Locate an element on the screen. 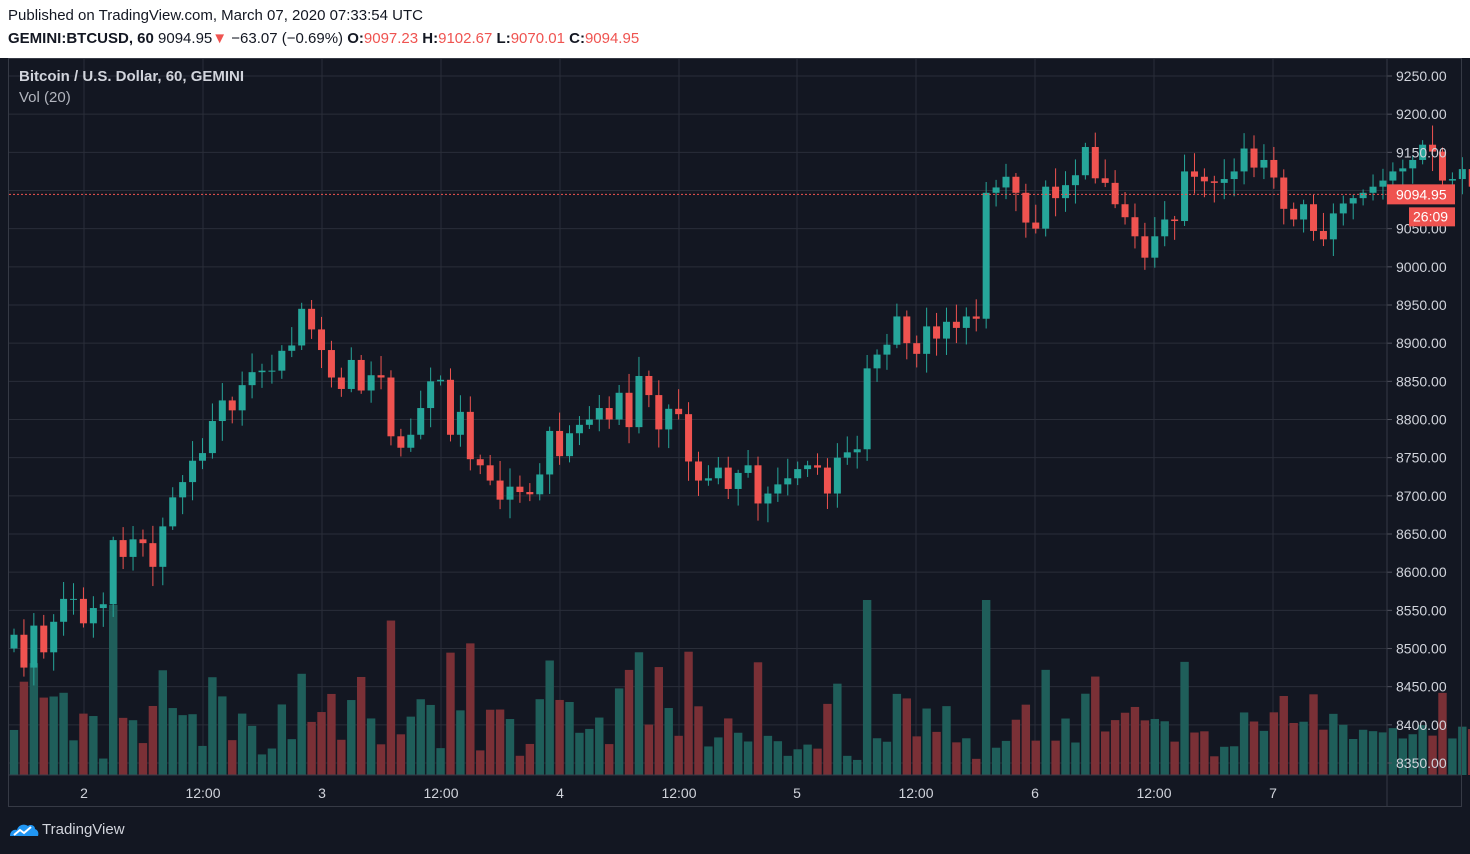  down-arrow-icon: ▼ is located at coordinates (220, 38).